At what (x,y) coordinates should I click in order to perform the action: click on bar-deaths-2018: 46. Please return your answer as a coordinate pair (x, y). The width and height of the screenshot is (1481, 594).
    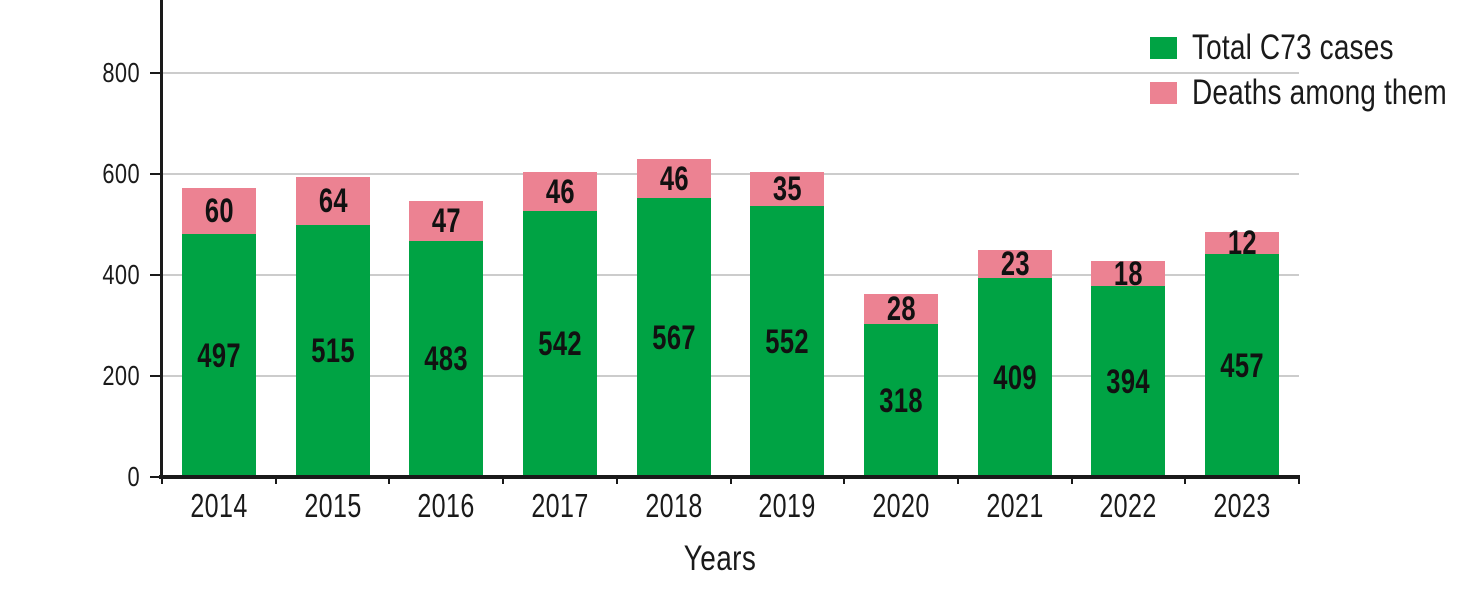
    Looking at the image, I should click on (674, 178).